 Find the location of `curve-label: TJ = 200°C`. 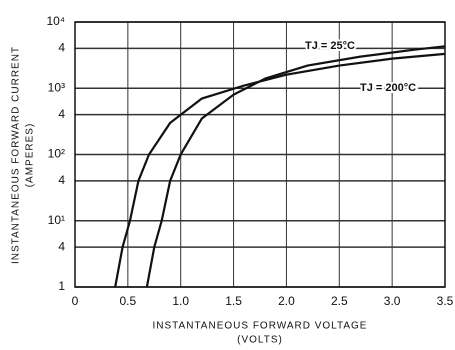

curve-label: TJ = 200°C is located at coordinates (388, 88).